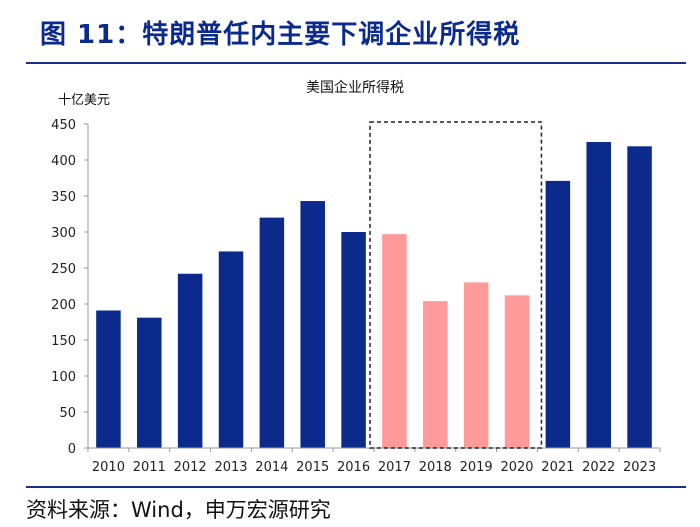  Describe the element at coordinates (435, 374) in the screenshot. I see `bar-2018` at that location.